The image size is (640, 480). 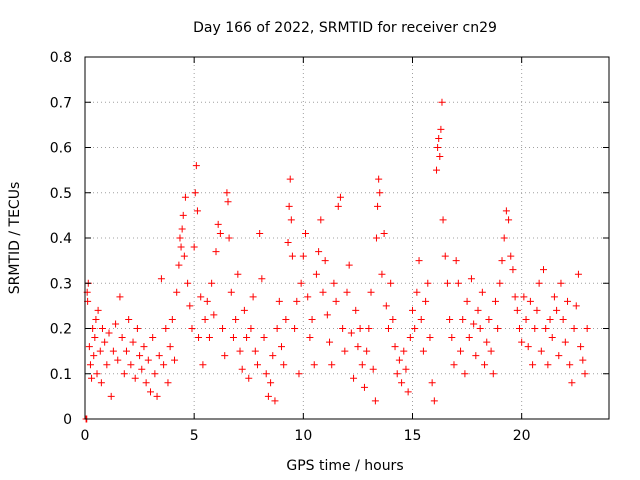 What do you see at coordinates (303, 436) in the screenshot?
I see `x-tick-label: 10` at bounding box center [303, 436].